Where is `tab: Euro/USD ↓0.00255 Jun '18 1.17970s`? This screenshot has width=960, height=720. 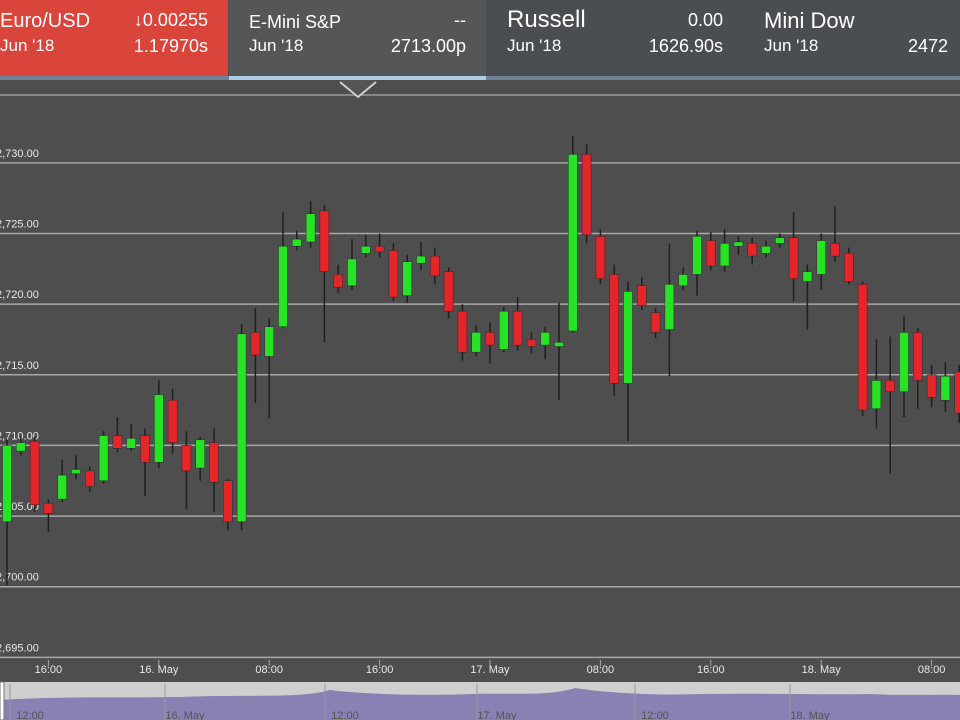
tab: Euro/USD ↓0.00255 Jun '18 1.17970s is located at coordinates (114, 38).